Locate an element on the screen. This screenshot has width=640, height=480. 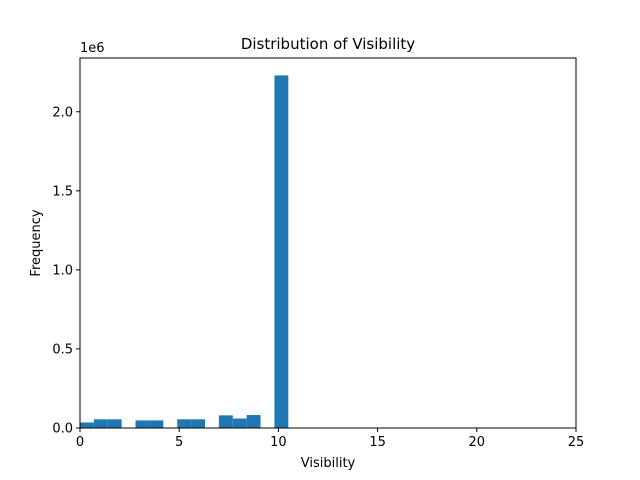
x-tick-label: 25 is located at coordinates (576, 442).